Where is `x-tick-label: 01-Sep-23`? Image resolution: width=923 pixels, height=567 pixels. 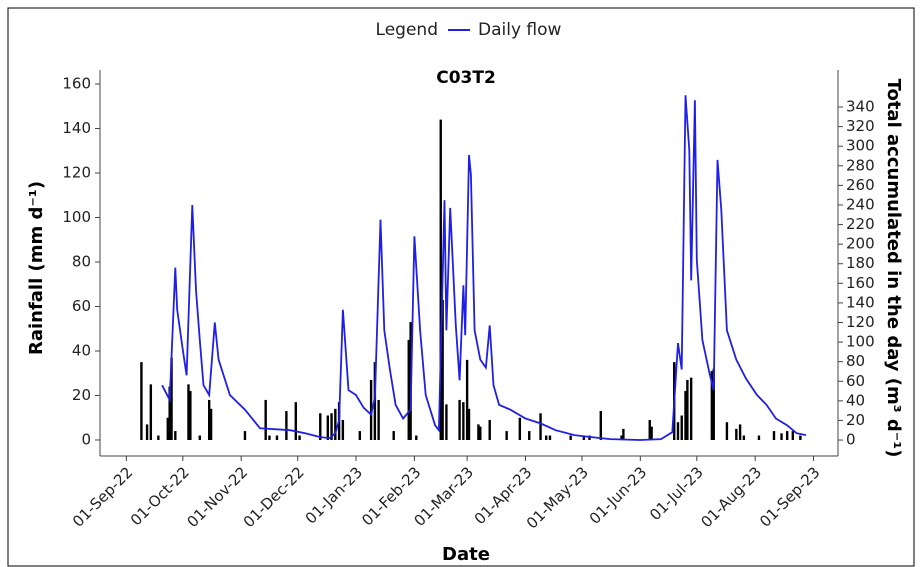
x-tick-label: 01-Sep-23 is located at coordinates (789, 496).